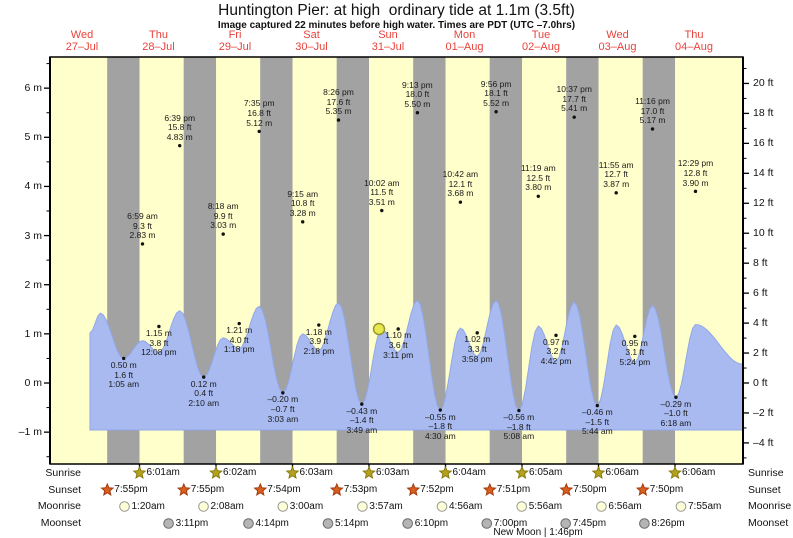 This screenshot has width=793, height=538. I want to click on high-anno-m: 0.97 m, so click(556, 341).